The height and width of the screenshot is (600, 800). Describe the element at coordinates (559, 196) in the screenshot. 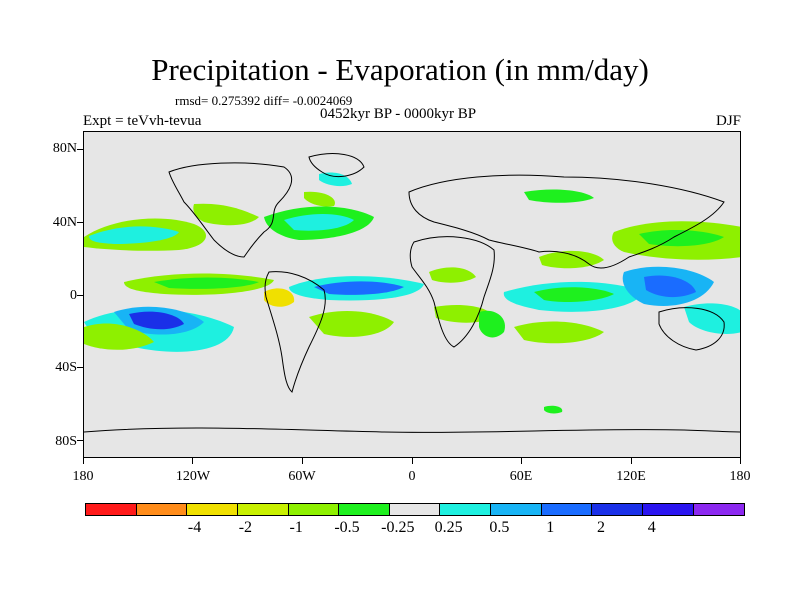

I see `anomaly-arctic` at that location.